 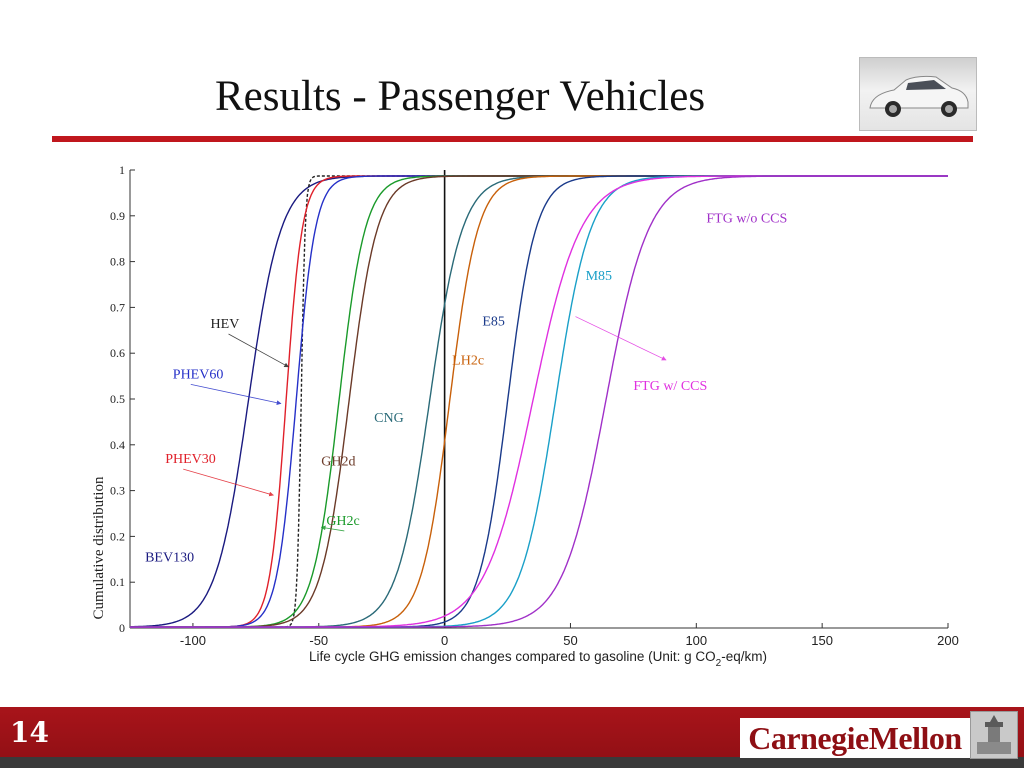 I want to click on car-photo, so click(x=918, y=94).